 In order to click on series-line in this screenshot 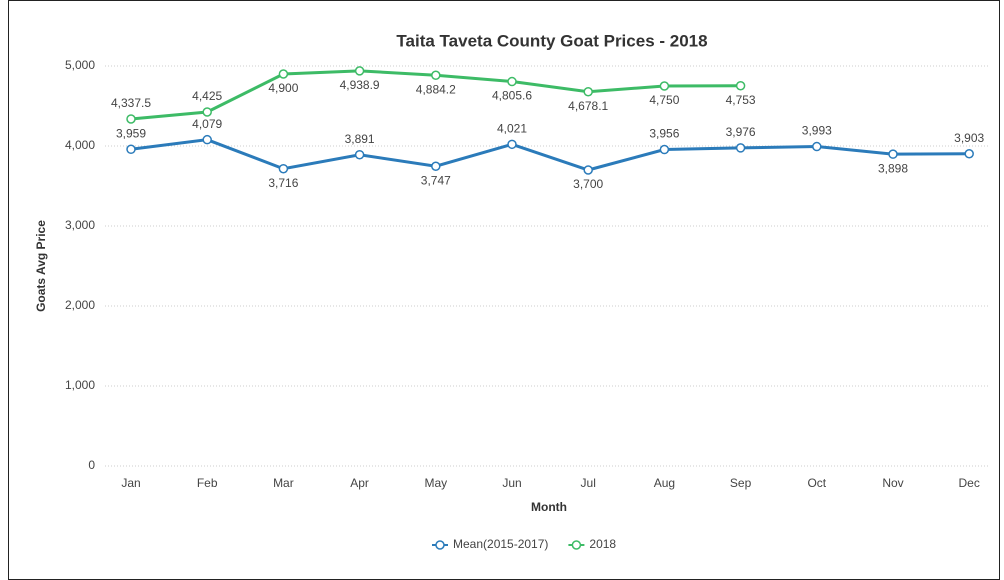, I will do `click(550, 155)`.